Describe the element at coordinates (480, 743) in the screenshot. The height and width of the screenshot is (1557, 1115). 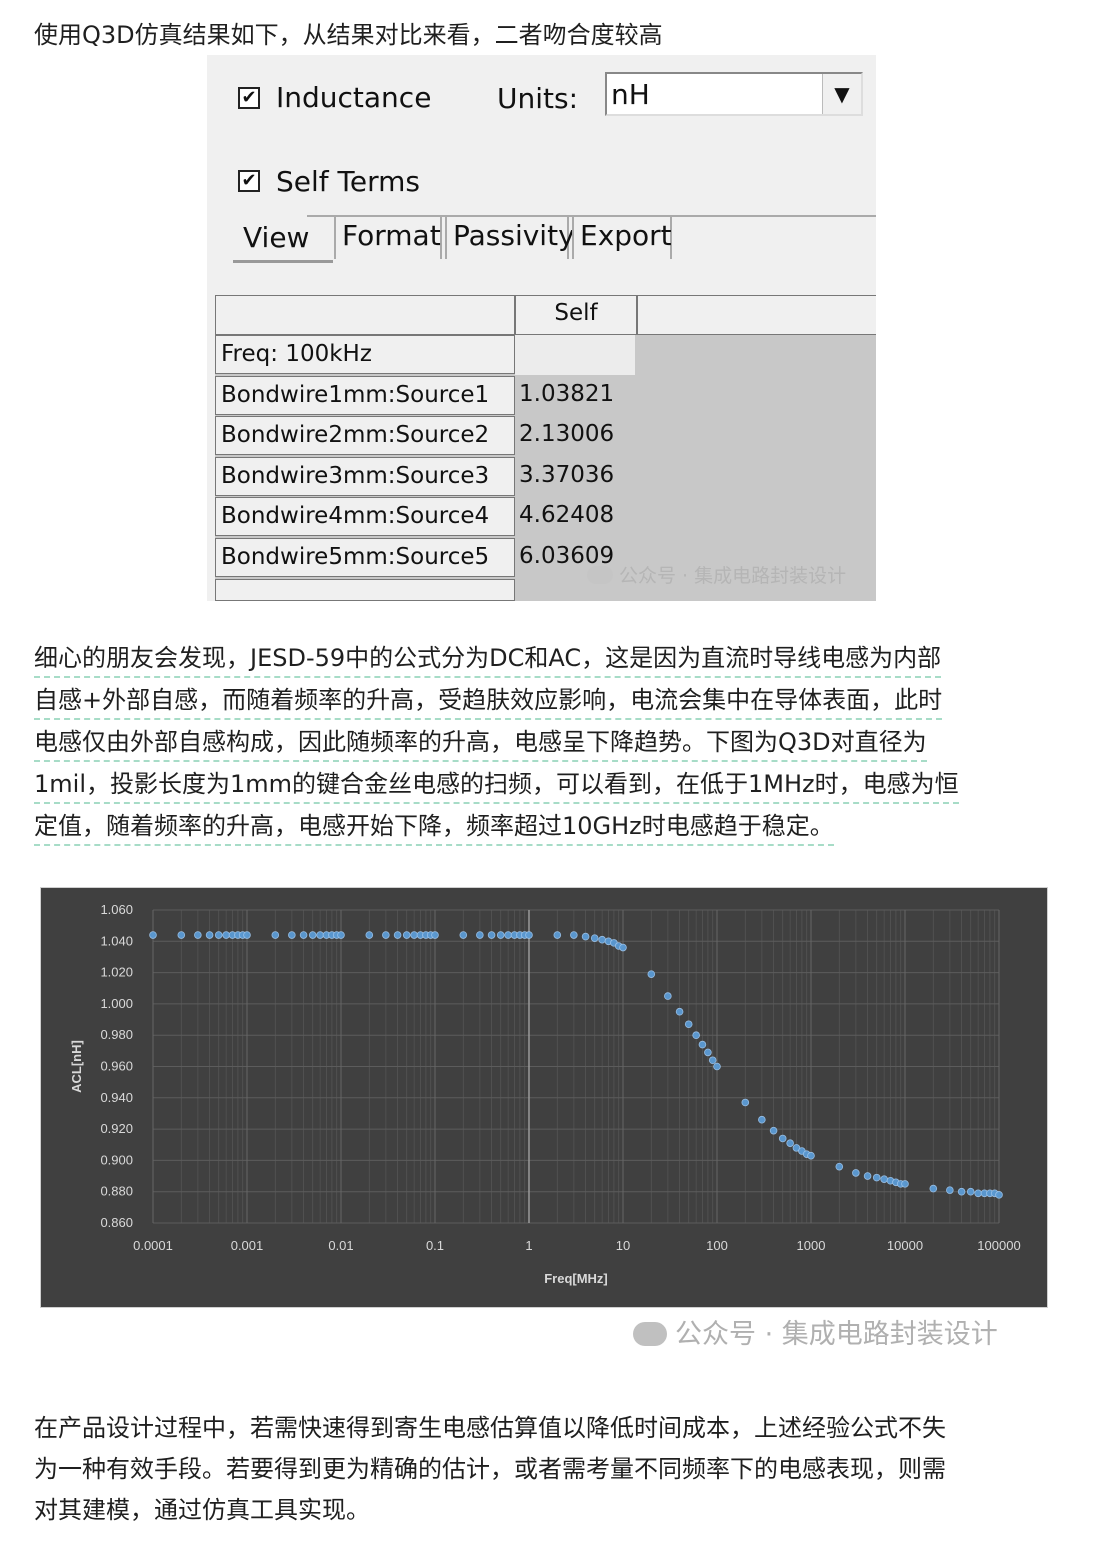
I see `mid-line-3: 电感仅由外部自感构成，因此随频率的升高，电感呈下降趋势。下图为Q3D对直径为` at that location.